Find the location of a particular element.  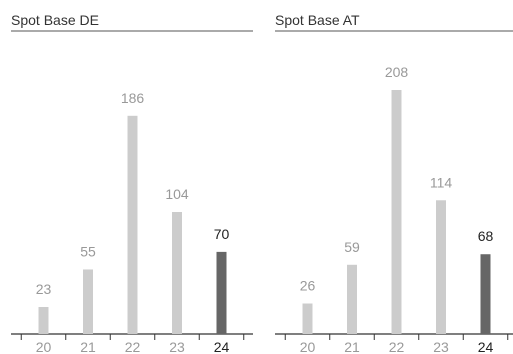

data-label-22: 186 is located at coordinates (133, 98).